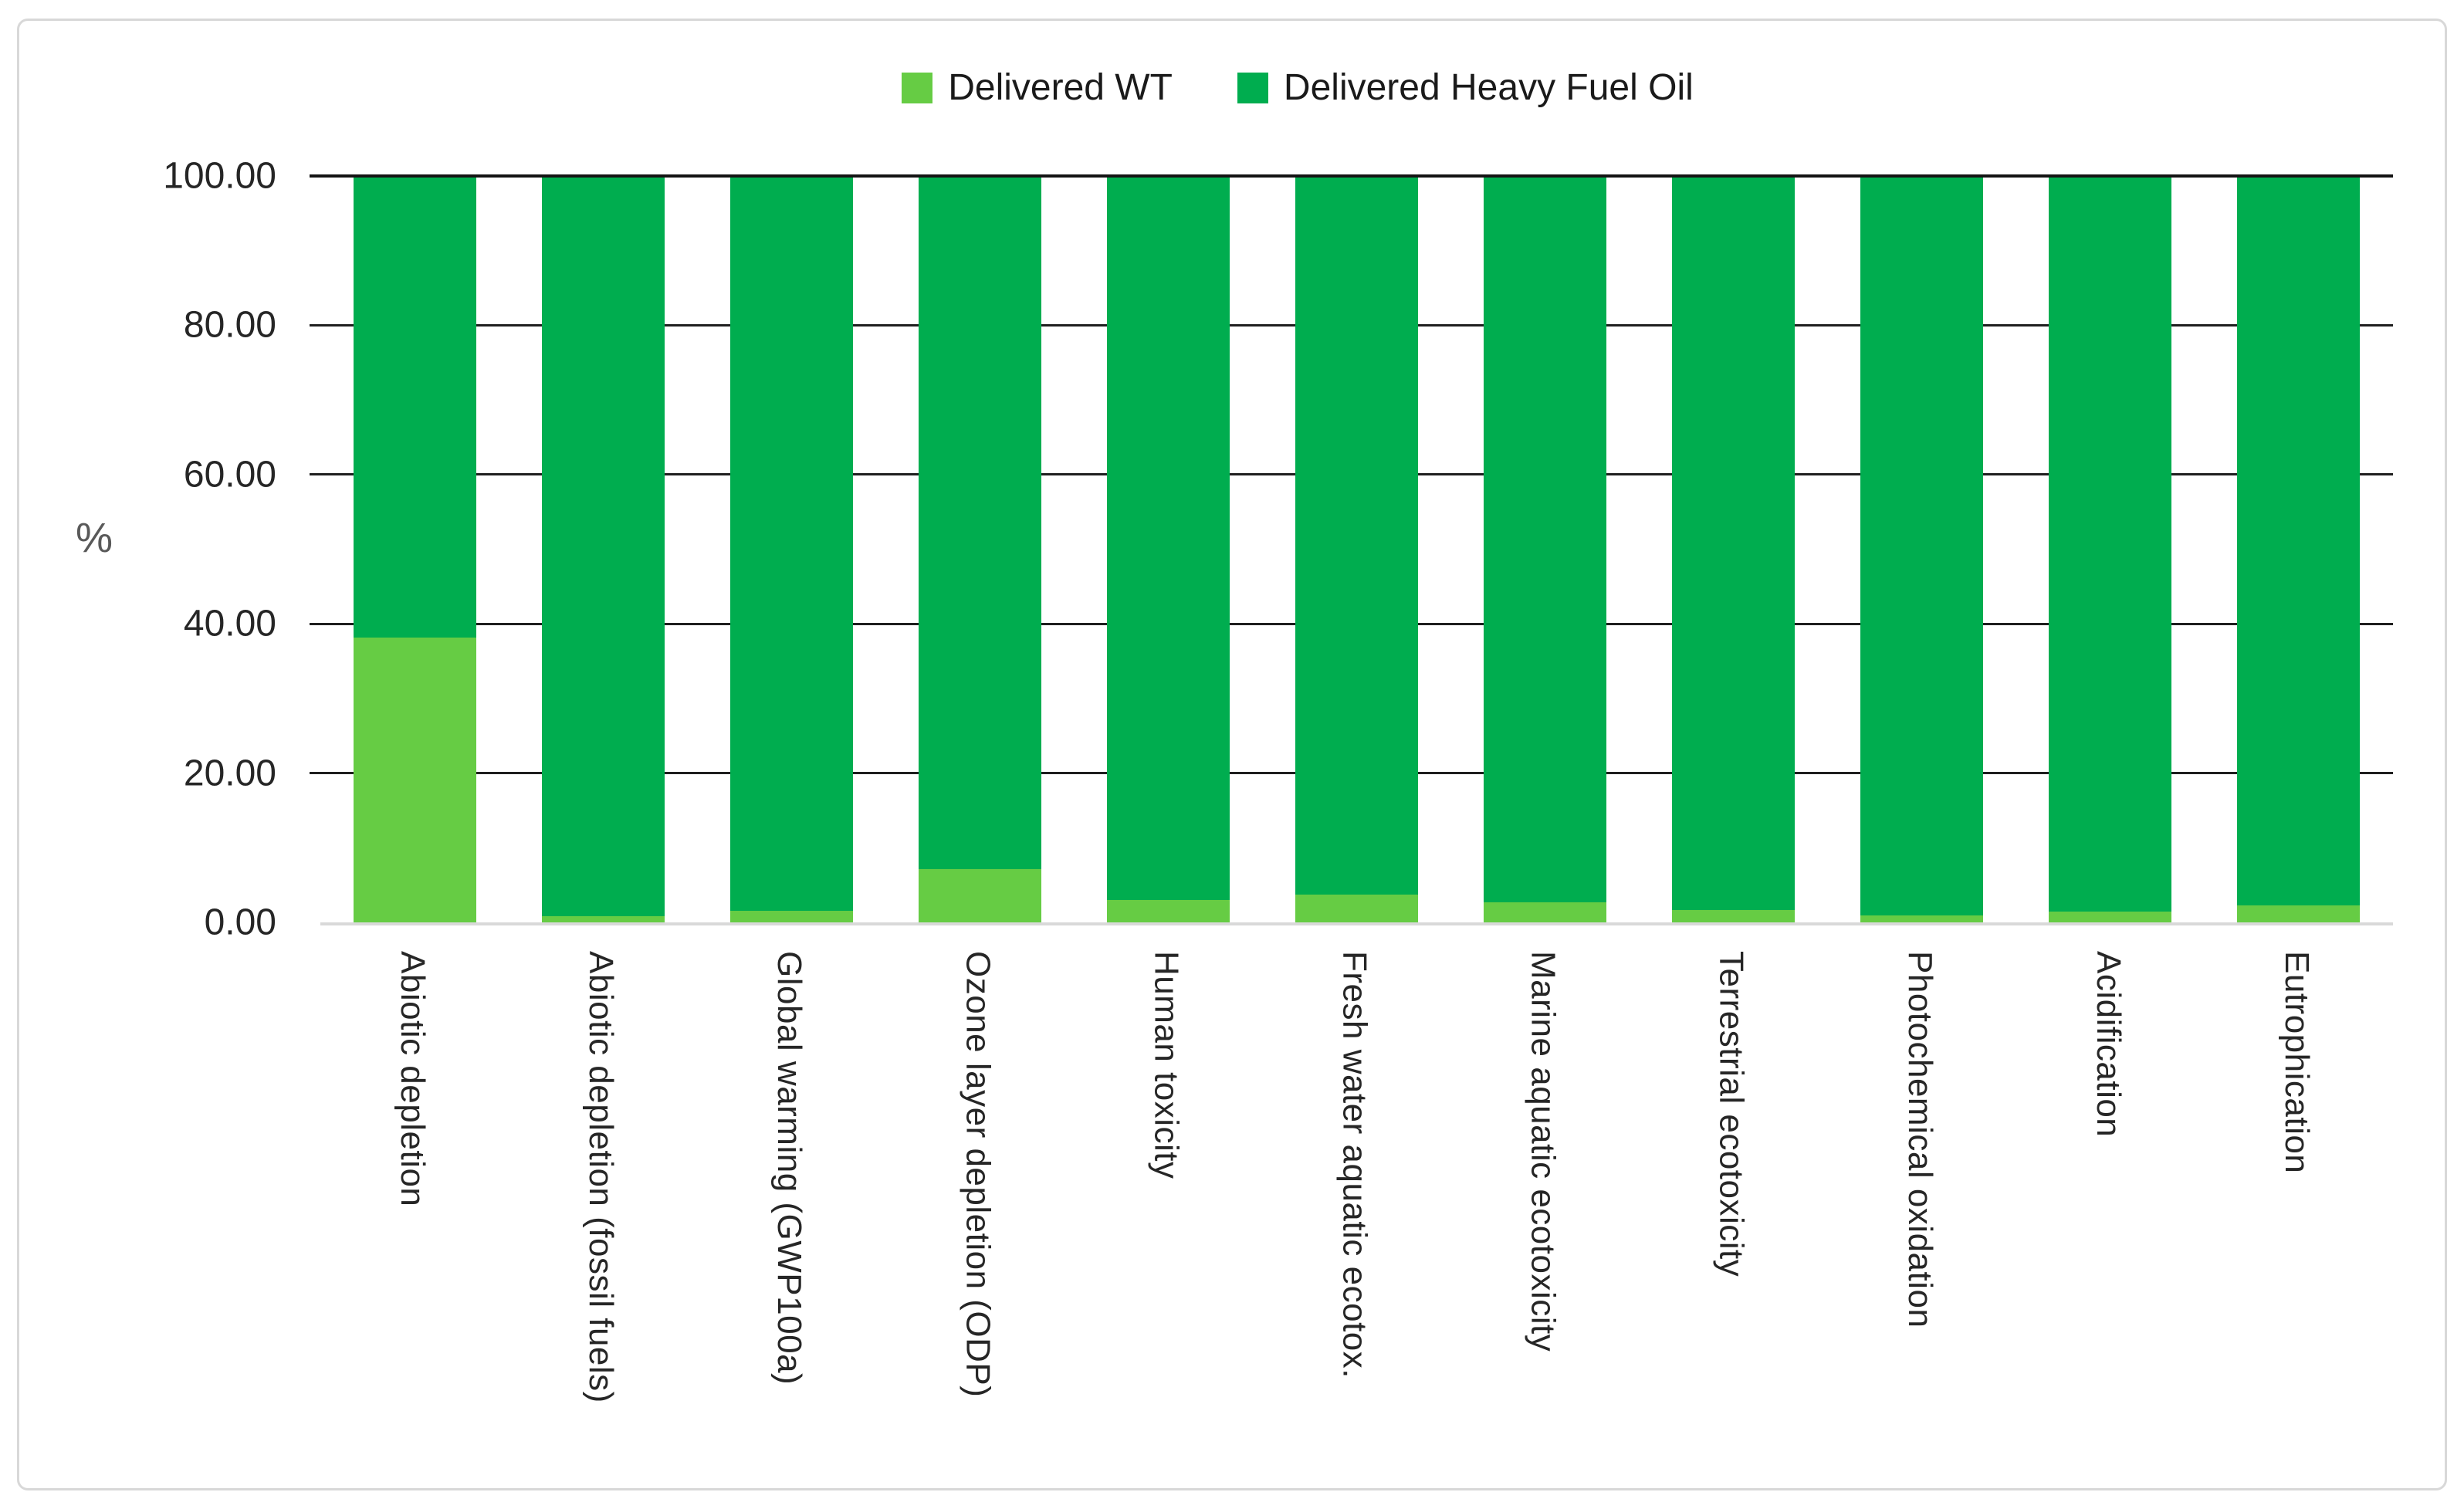 The image size is (2464, 1509). What do you see at coordinates (1060, 87) in the screenshot?
I see `legend-label: Delivered WT` at bounding box center [1060, 87].